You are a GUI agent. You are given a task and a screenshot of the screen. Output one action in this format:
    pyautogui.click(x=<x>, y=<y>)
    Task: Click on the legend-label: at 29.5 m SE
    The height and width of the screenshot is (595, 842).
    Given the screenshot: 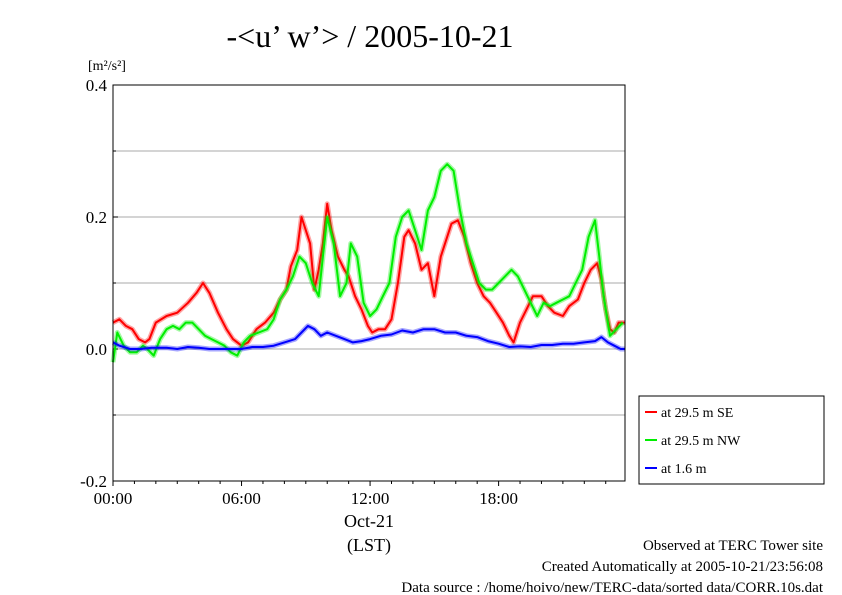 What is the action you would take?
    pyautogui.click(x=697, y=413)
    